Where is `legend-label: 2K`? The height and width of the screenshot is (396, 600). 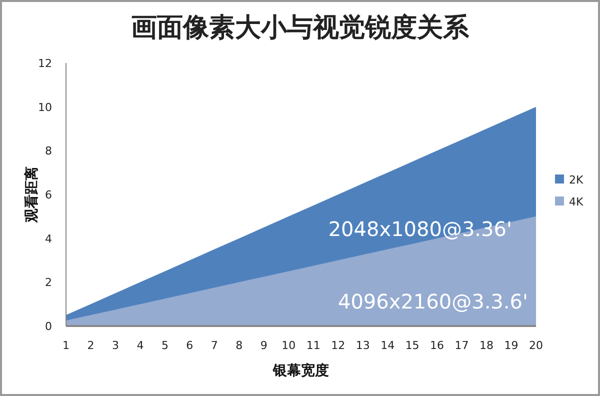
legend-label: 2K is located at coordinates (576, 180).